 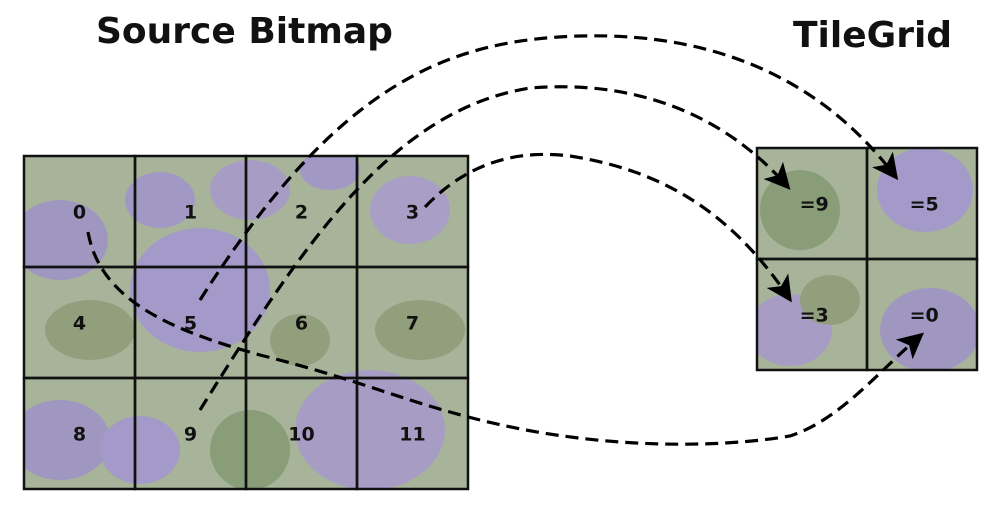 What do you see at coordinates (79, 435) in the screenshot?
I see `source-tile-label: 8` at bounding box center [79, 435].